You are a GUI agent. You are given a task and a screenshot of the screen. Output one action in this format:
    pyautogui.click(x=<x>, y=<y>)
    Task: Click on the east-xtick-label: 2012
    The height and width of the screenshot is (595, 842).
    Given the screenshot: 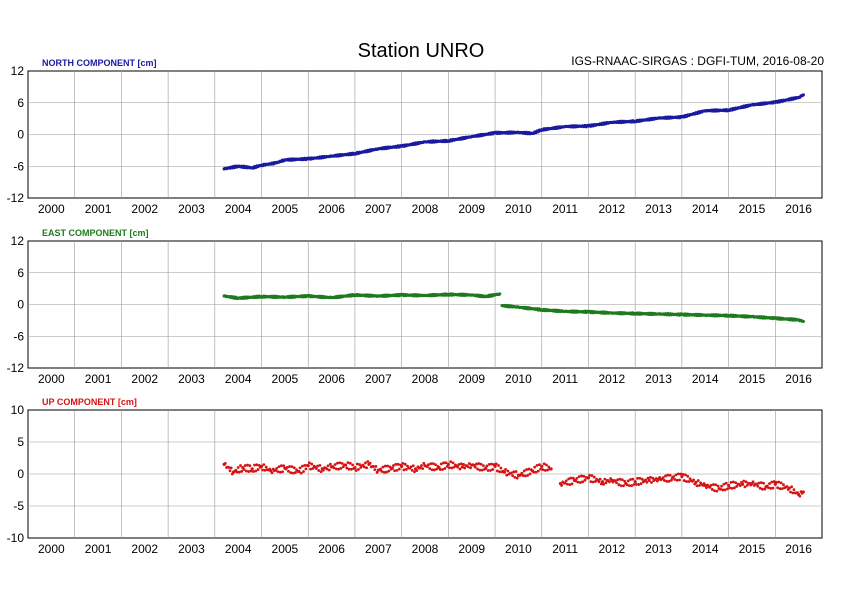 What is the action you would take?
    pyautogui.click(x=611, y=379)
    